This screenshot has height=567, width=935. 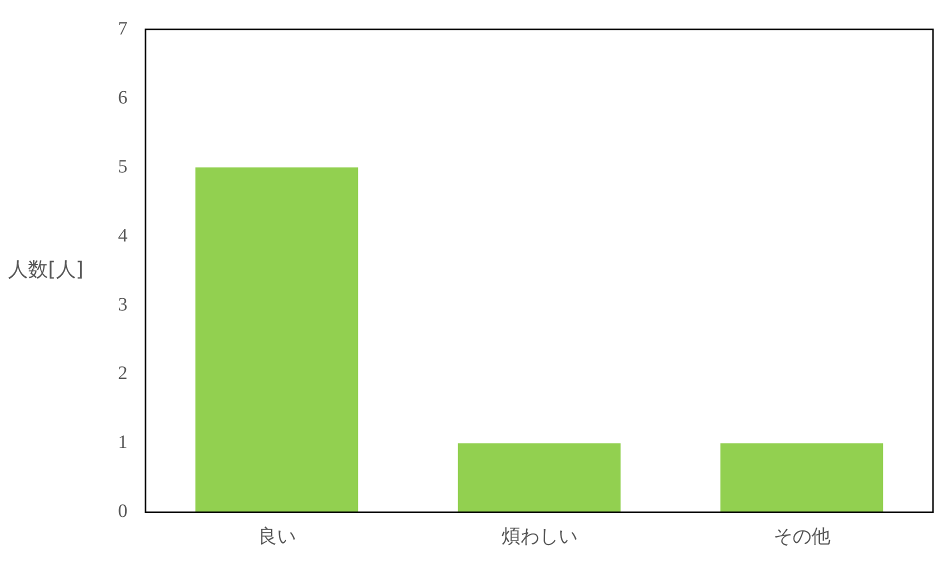 I want to click on x-tick-label: 煩わしい, so click(x=539, y=537).